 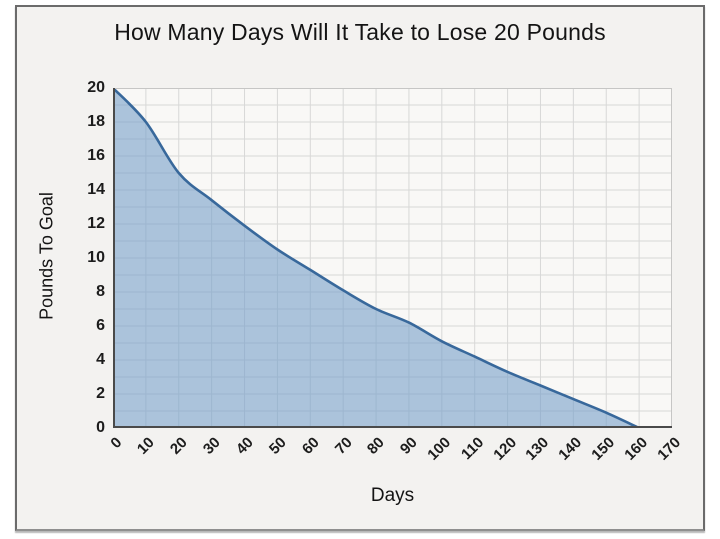 I want to click on x-tick-label: 30, so click(x=211, y=446).